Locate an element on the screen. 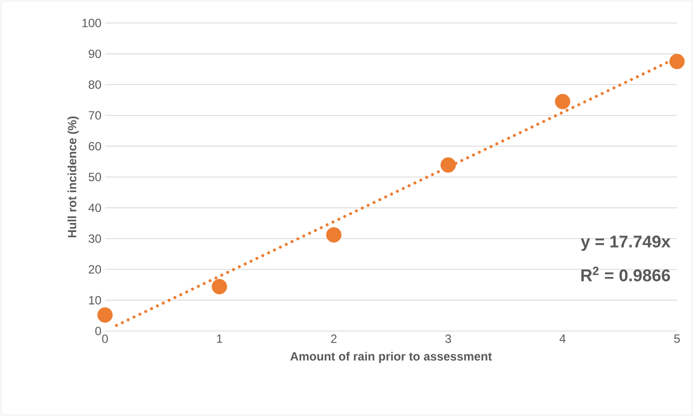  y-axis-title: Hull rot incidence (%) is located at coordinates (73, 177).